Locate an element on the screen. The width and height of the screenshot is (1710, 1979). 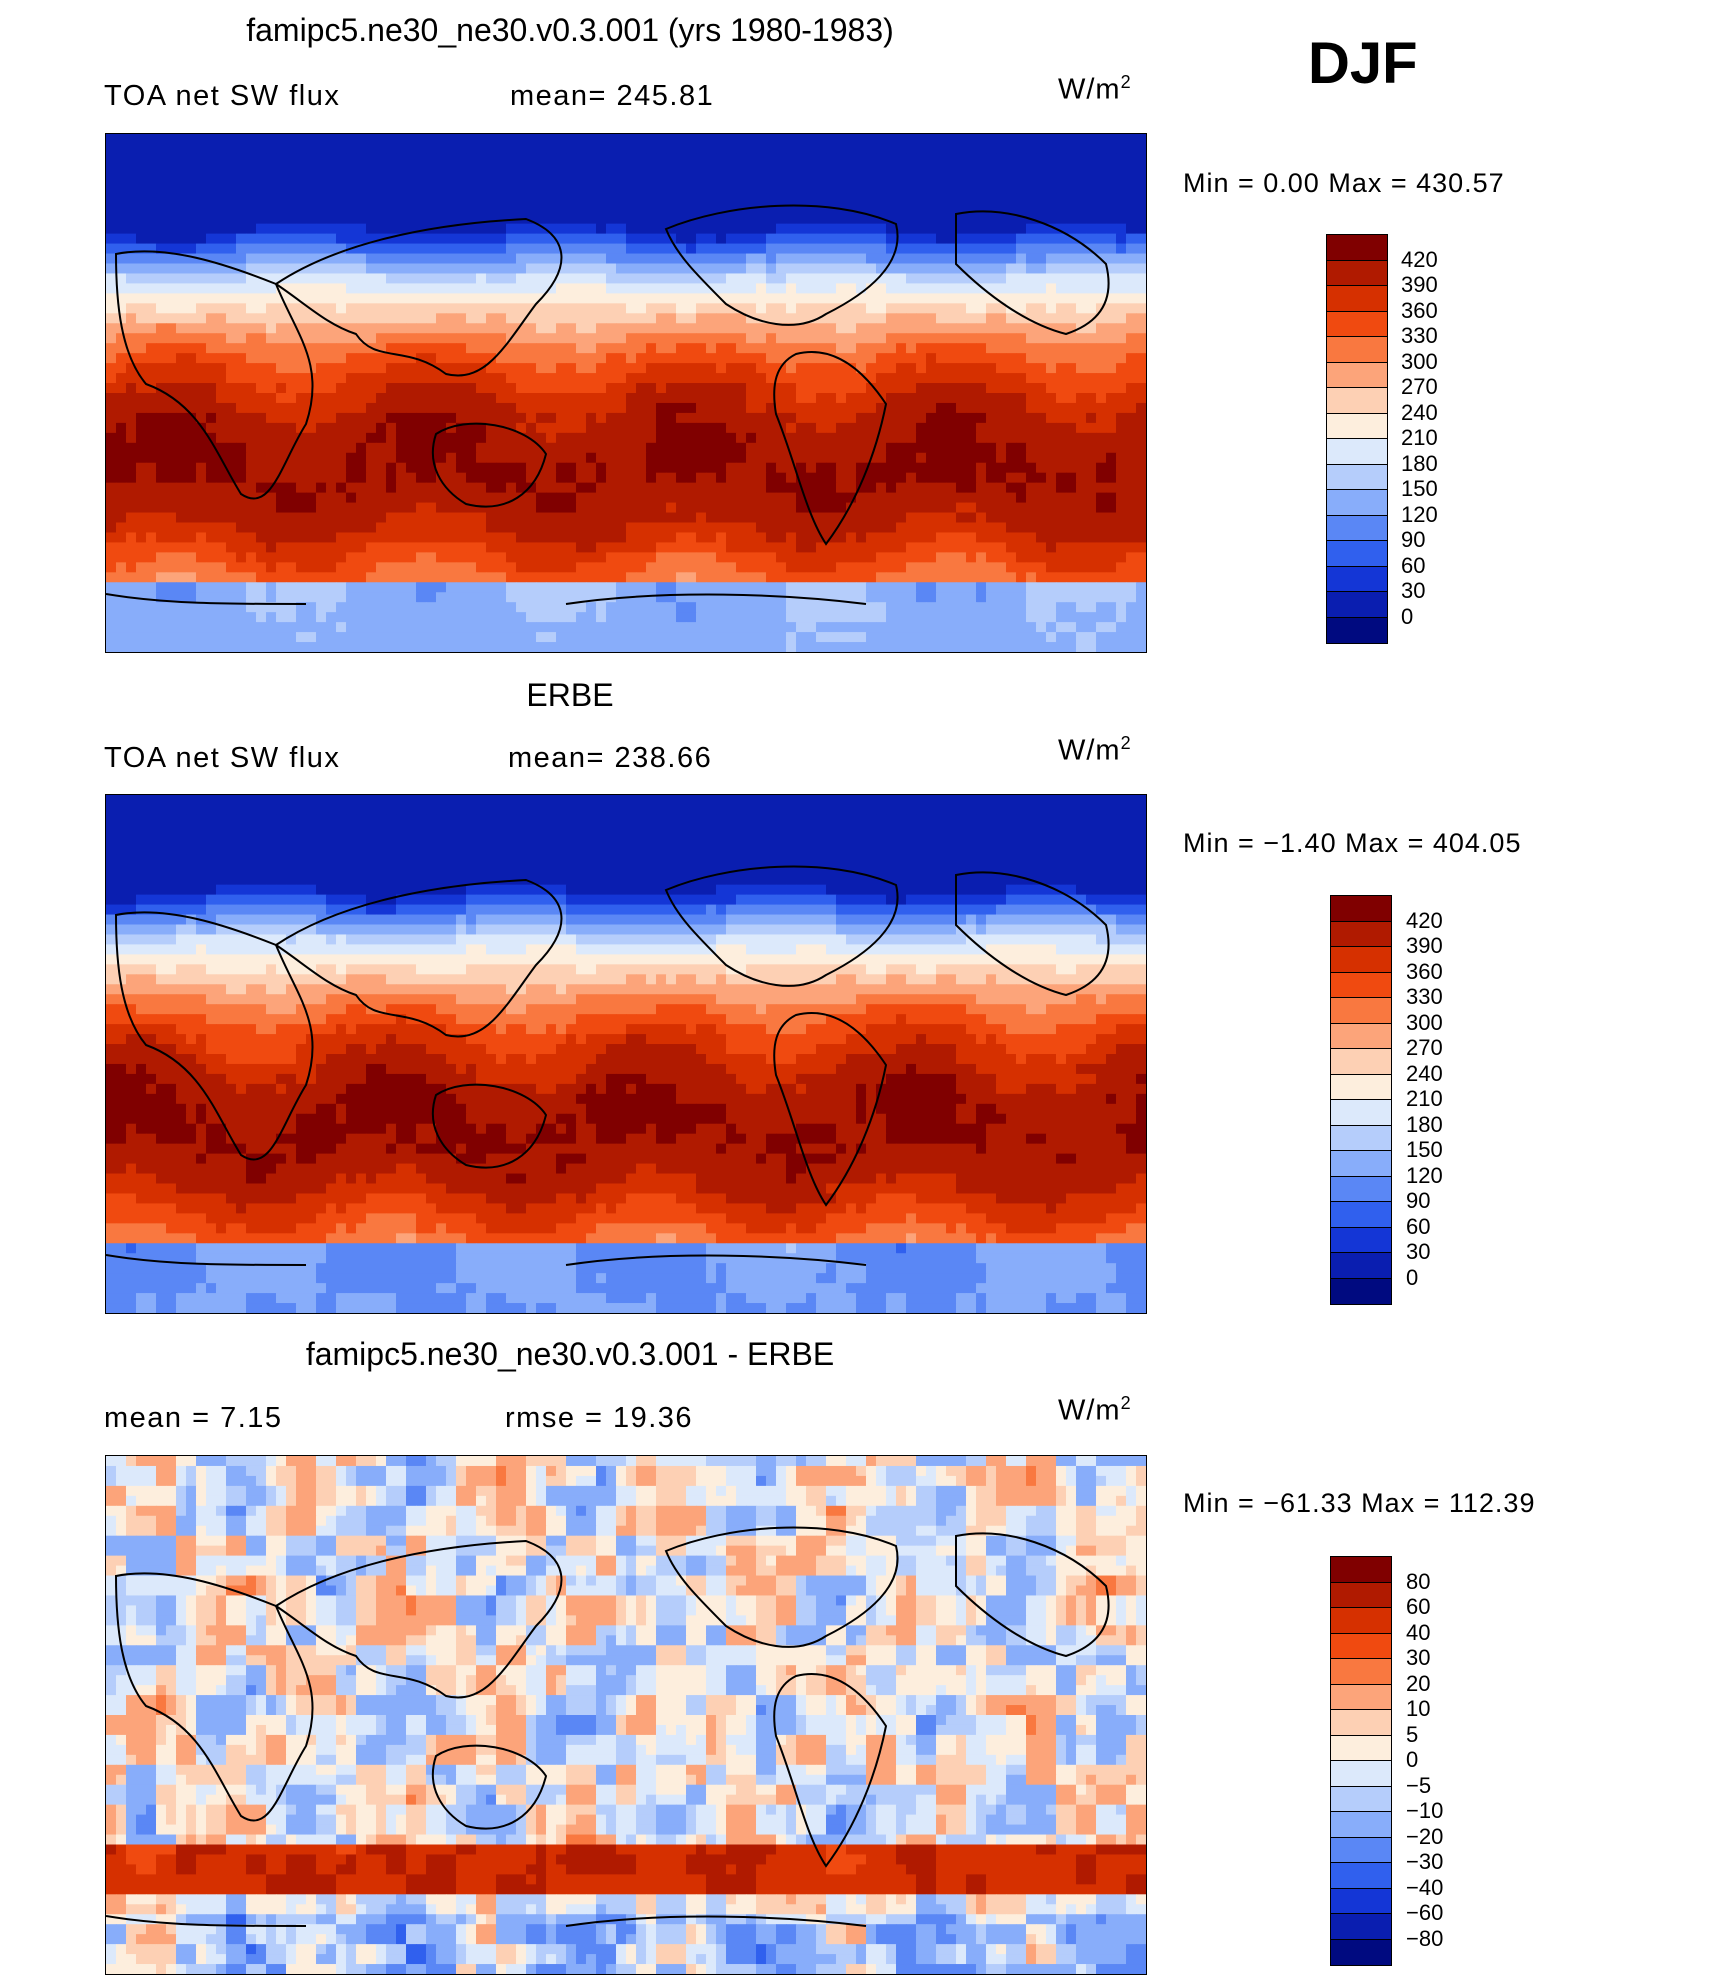
colorbar-tick-label: 10 is located at coordinates (1418, 1708).